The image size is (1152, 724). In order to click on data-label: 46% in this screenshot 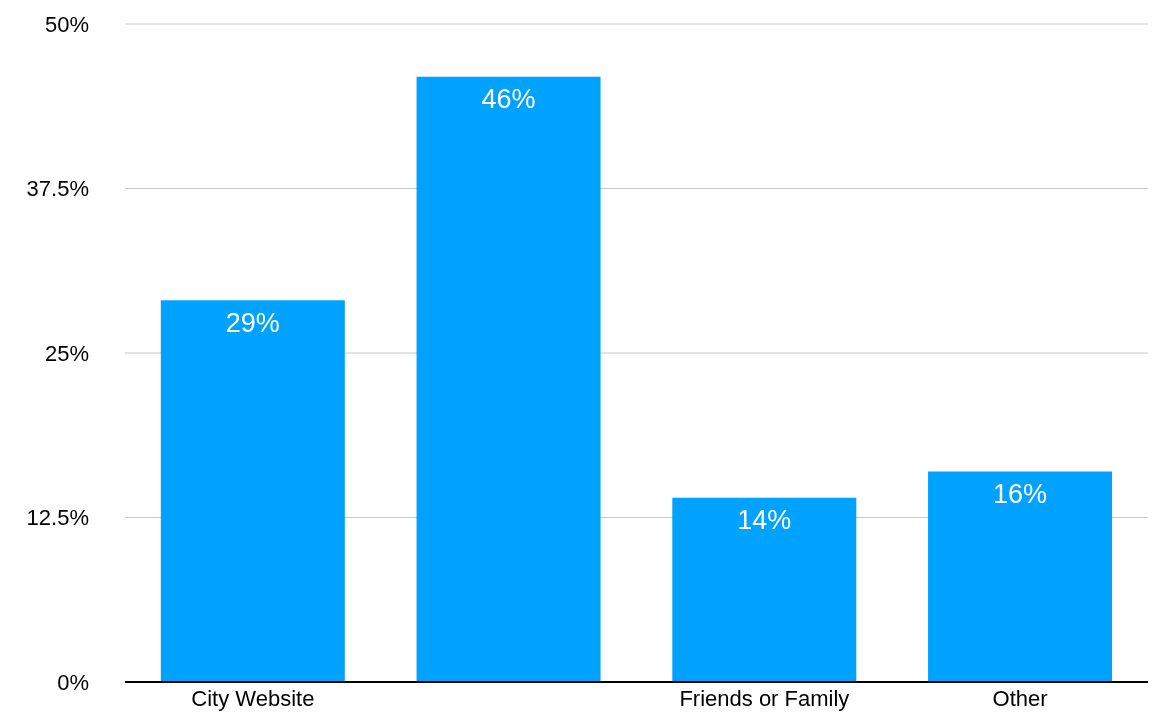, I will do `click(508, 98)`.